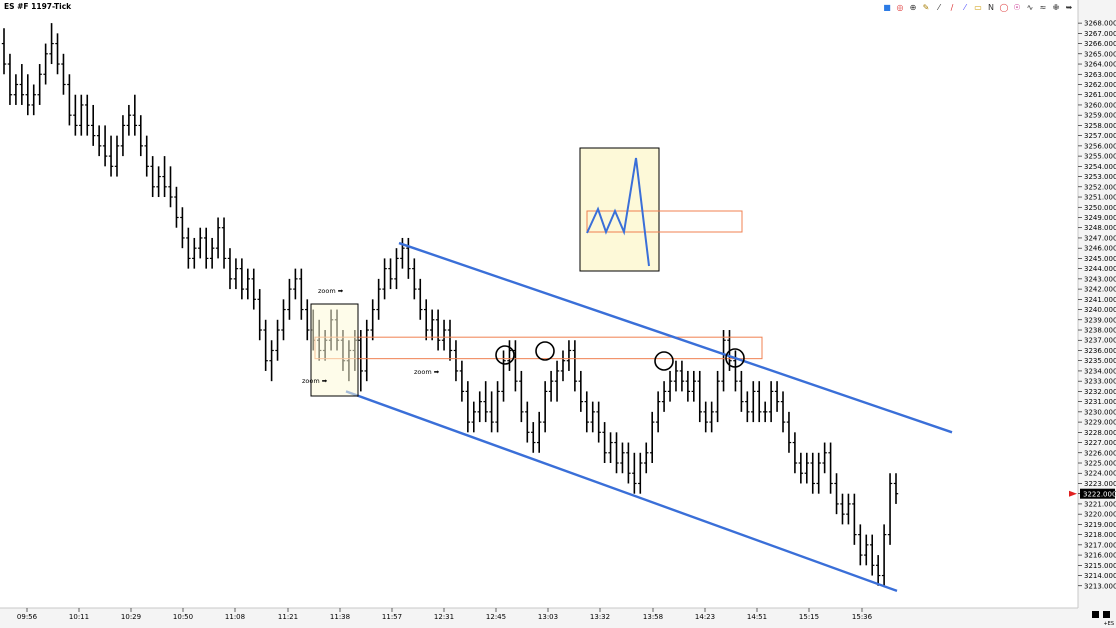 This screenshot has height=628, width=1116. Describe the element at coordinates (705, 617) in the screenshot. I see `time-tick-label: 14:23` at that location.